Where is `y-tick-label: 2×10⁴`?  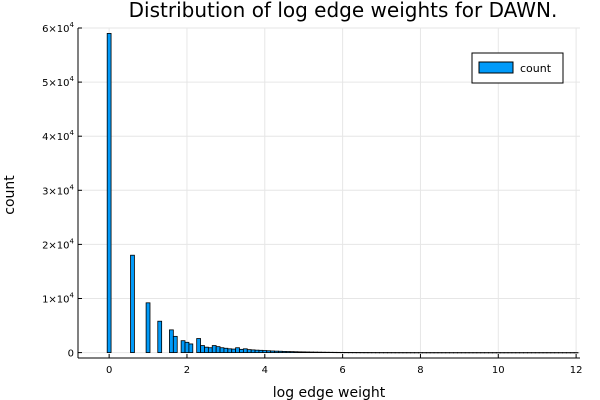
y-tick-label: 2×10⁴ is located at coordinates (58, 244).